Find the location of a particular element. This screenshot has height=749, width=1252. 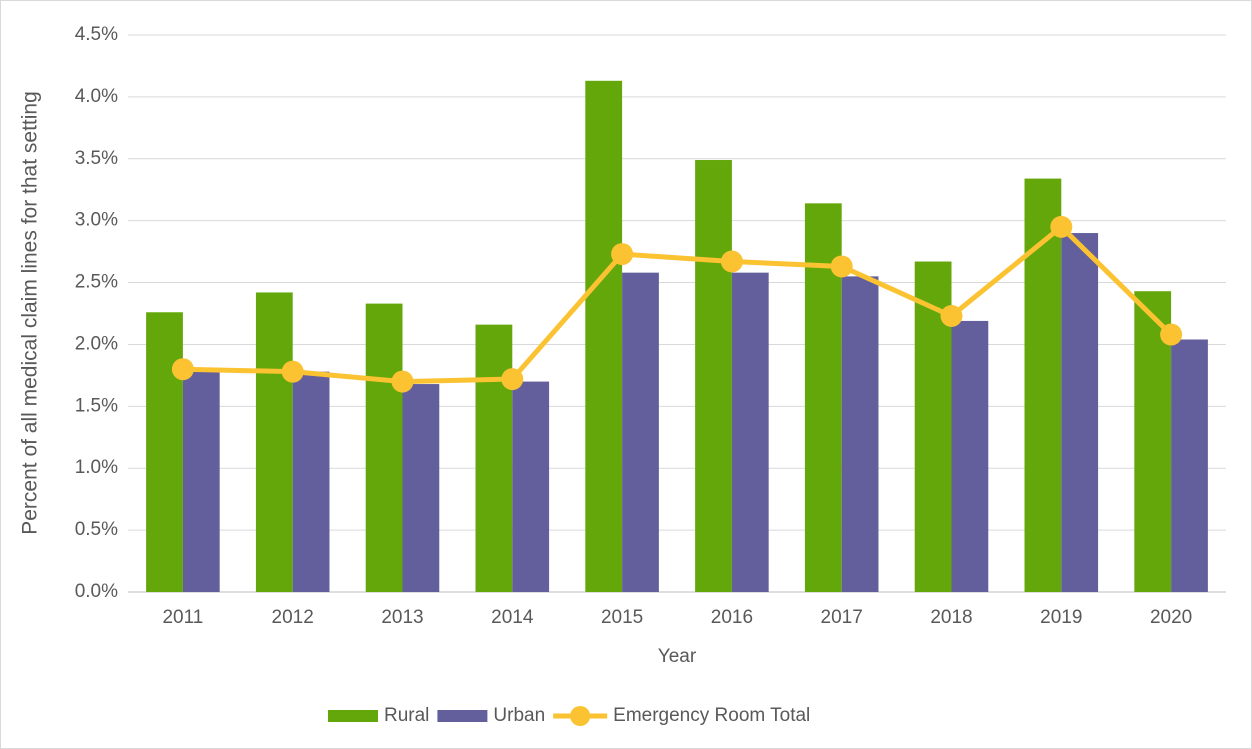

x-tick-label: 2020 is located at coordinates (1171, 617).